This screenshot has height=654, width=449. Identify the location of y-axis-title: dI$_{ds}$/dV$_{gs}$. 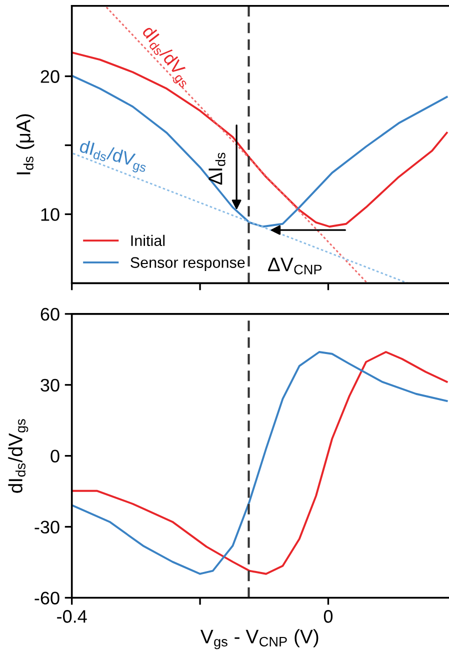
(18, 456).